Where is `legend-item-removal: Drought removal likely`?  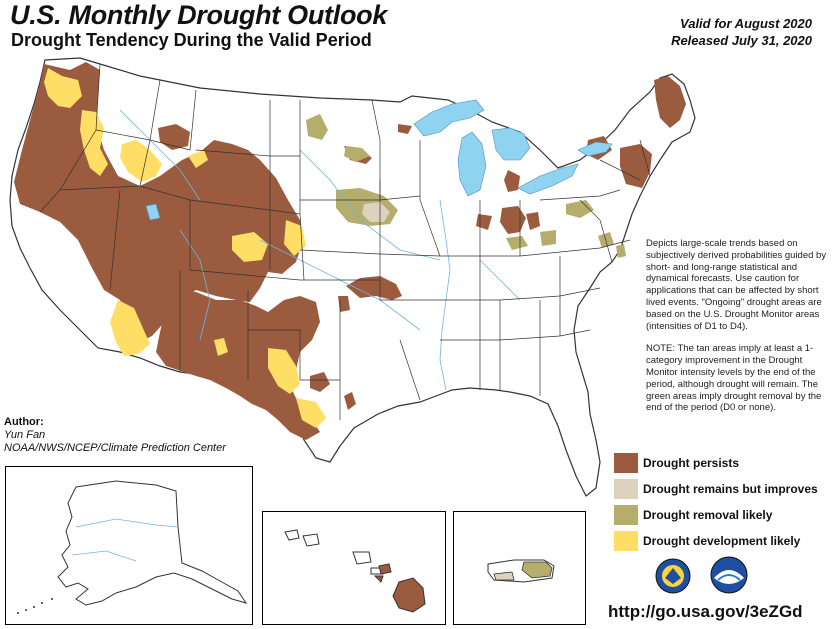
legend-item-removal: Drought removal likely is located at coordinates (716, 515).